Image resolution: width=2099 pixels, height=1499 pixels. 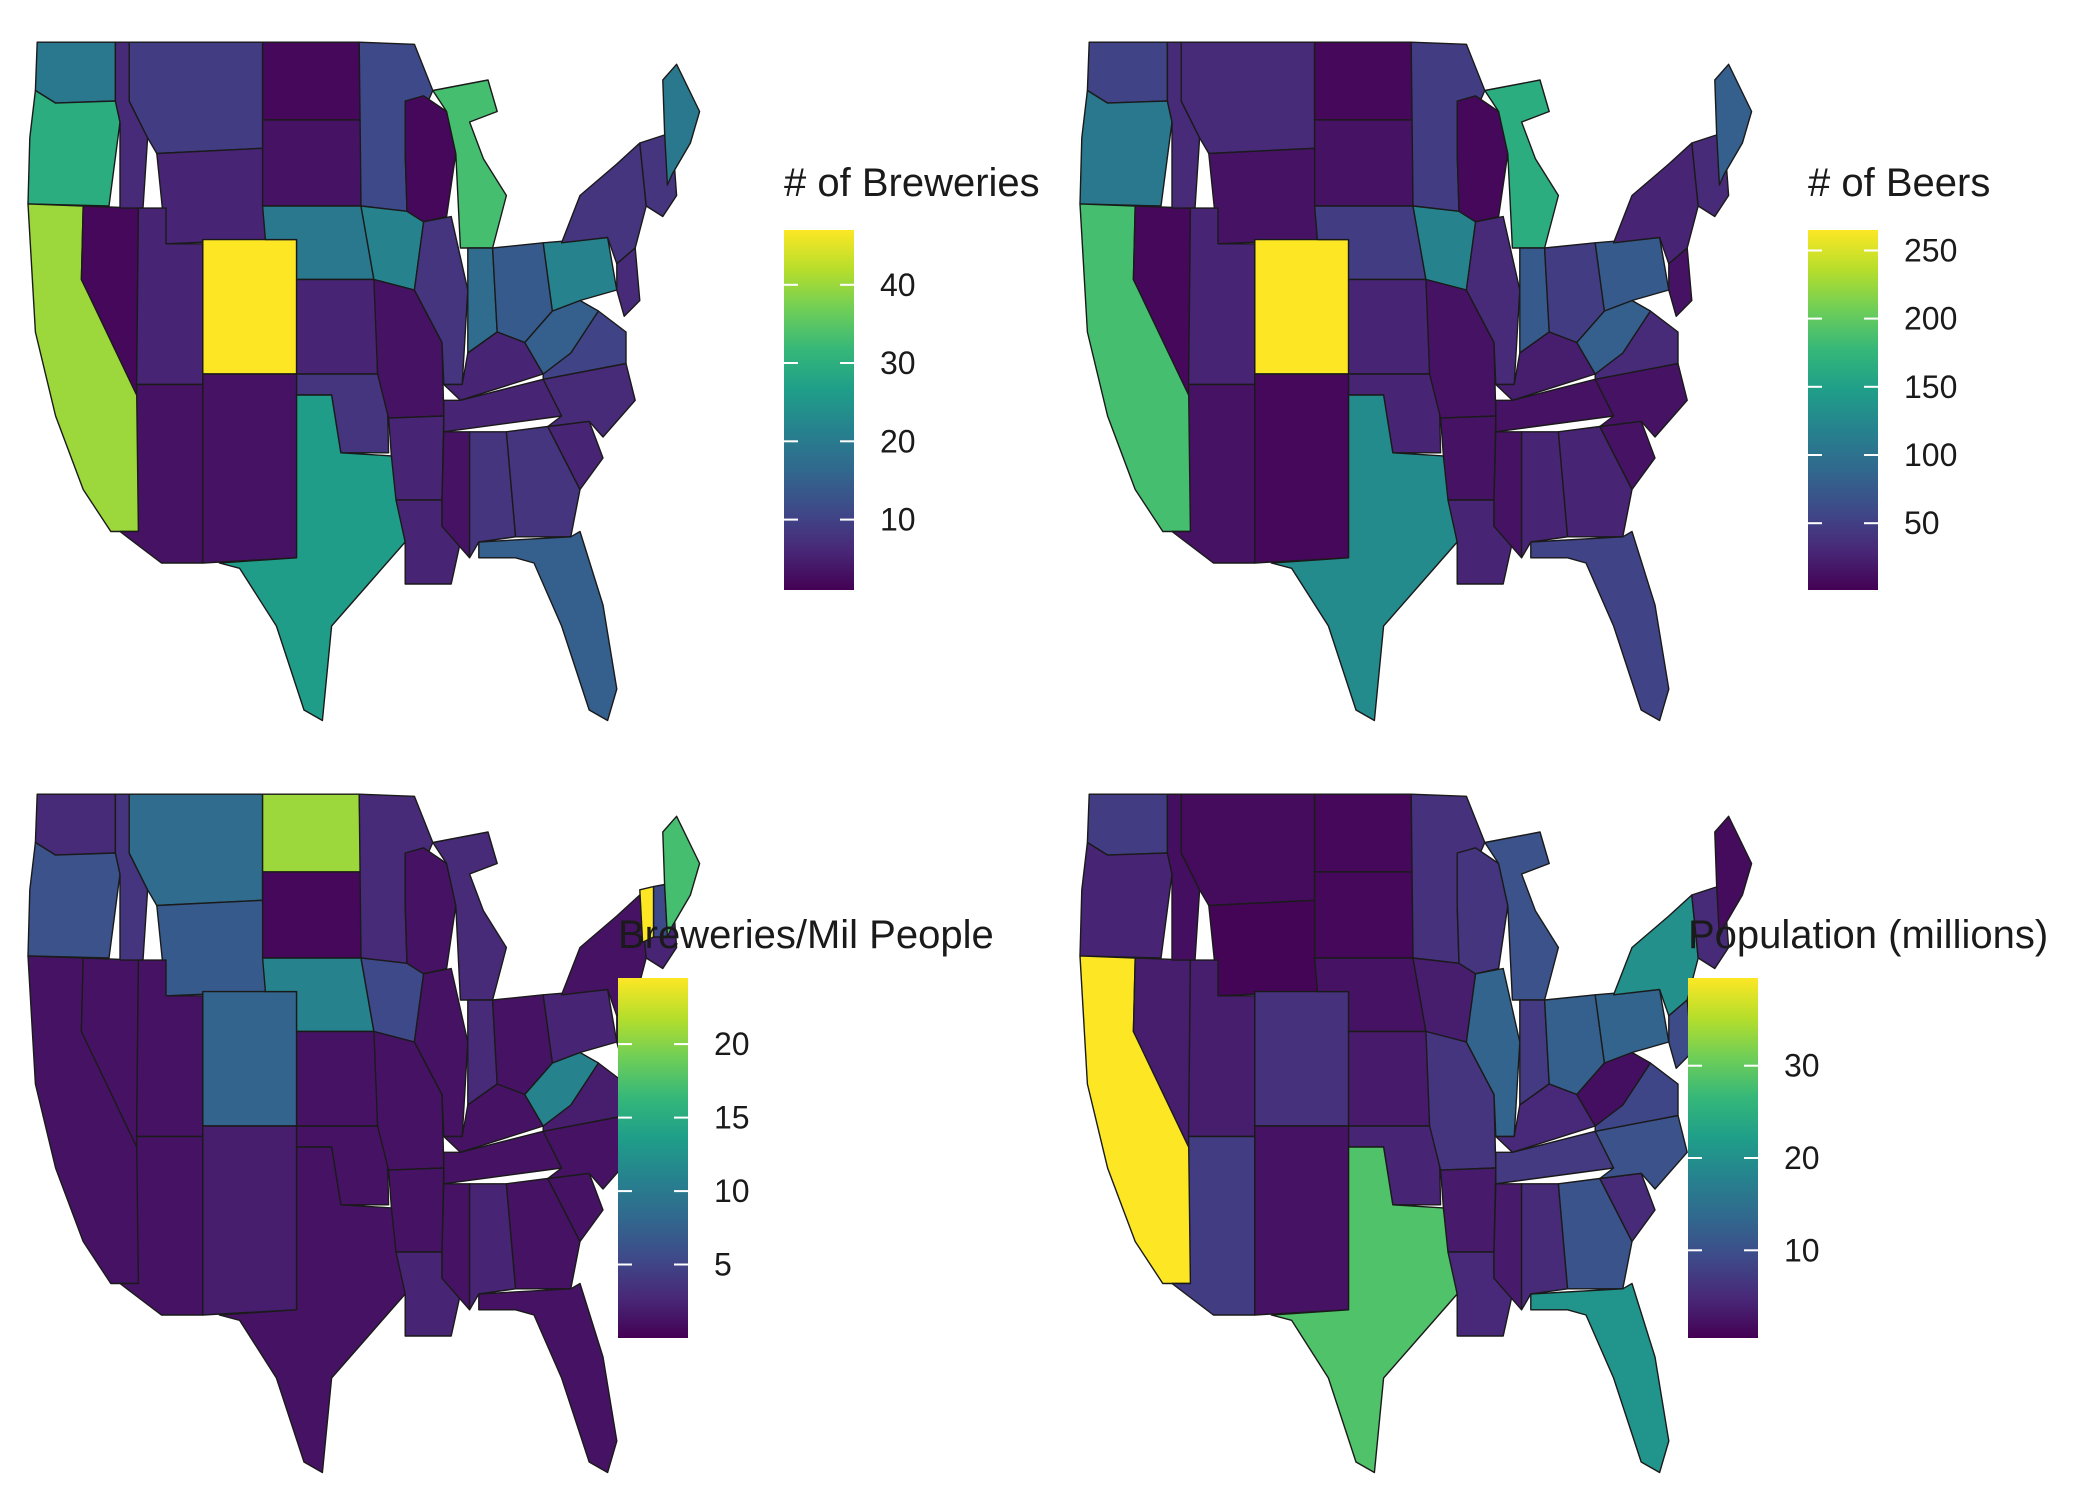 I want to click on legend: # of Breweries 10 20 30 40, so click(x=912, y=375).